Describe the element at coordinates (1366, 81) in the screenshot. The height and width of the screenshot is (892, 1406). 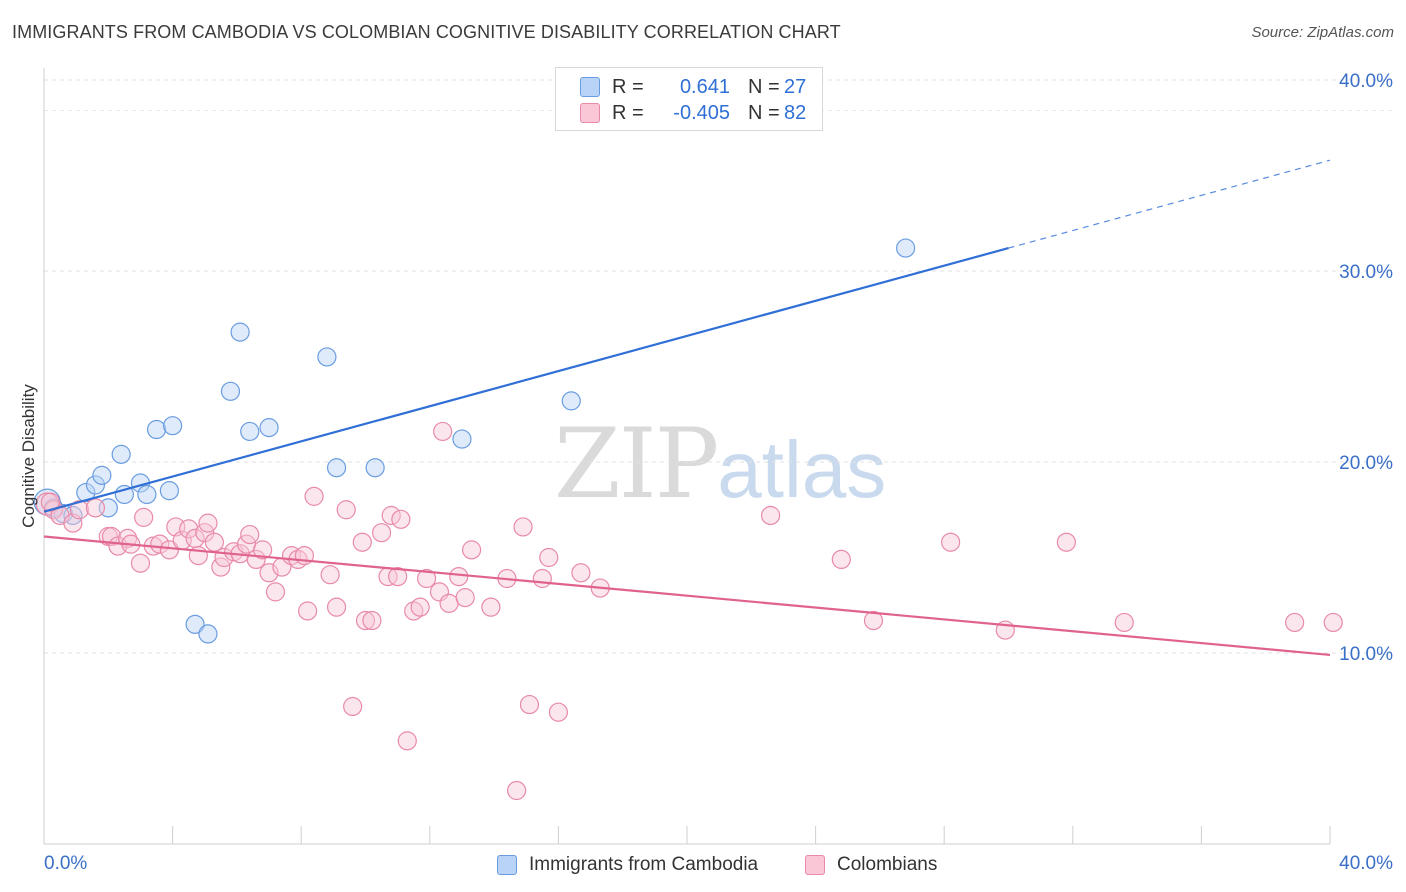
I see `y-tick-label: 40.0%` at that location.